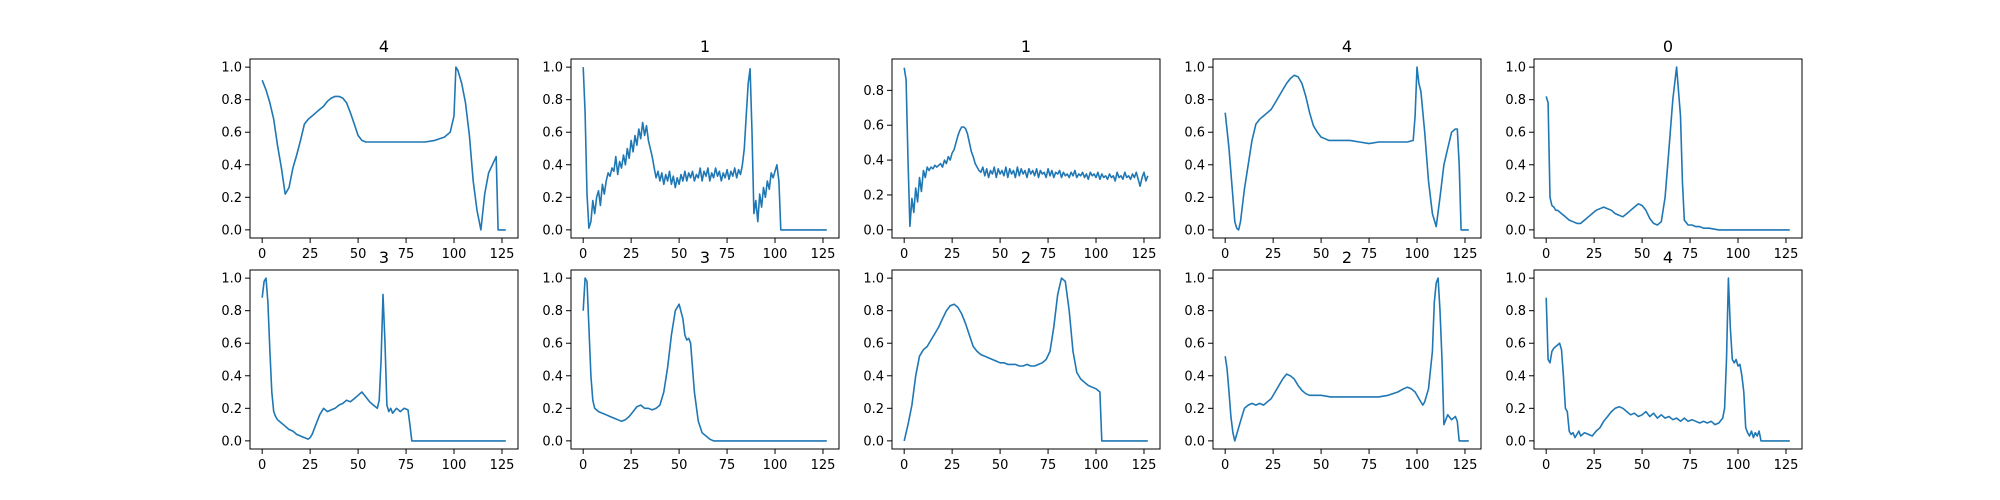 This screenshot has height=500, width=2000. I want to click on subplot-4: 0 25 50 75 100 125 0.0 0.2 0.4 0.6 0.8 1.0 4, so click(1333, 149).